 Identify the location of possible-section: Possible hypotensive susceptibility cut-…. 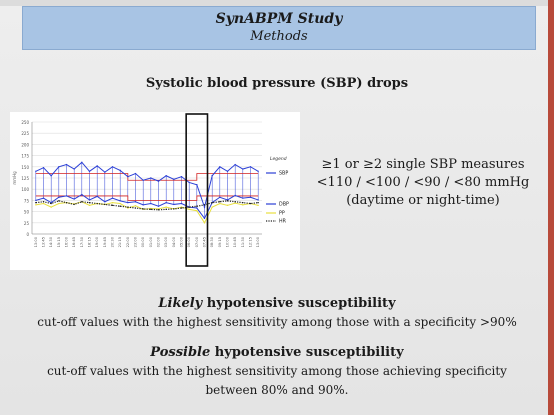
(277, 371).